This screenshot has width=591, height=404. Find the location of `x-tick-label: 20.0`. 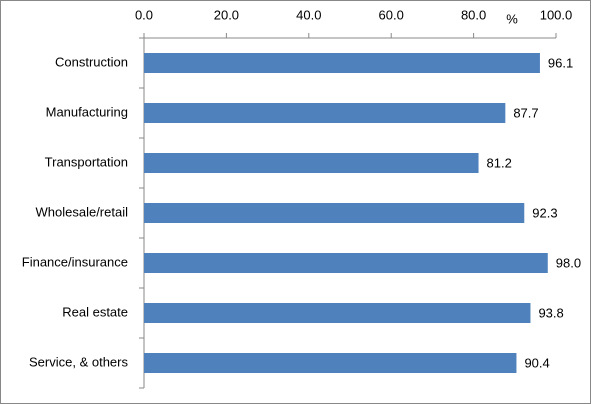

x-tick-label: 20.0 is located at coordinates (226, 14).